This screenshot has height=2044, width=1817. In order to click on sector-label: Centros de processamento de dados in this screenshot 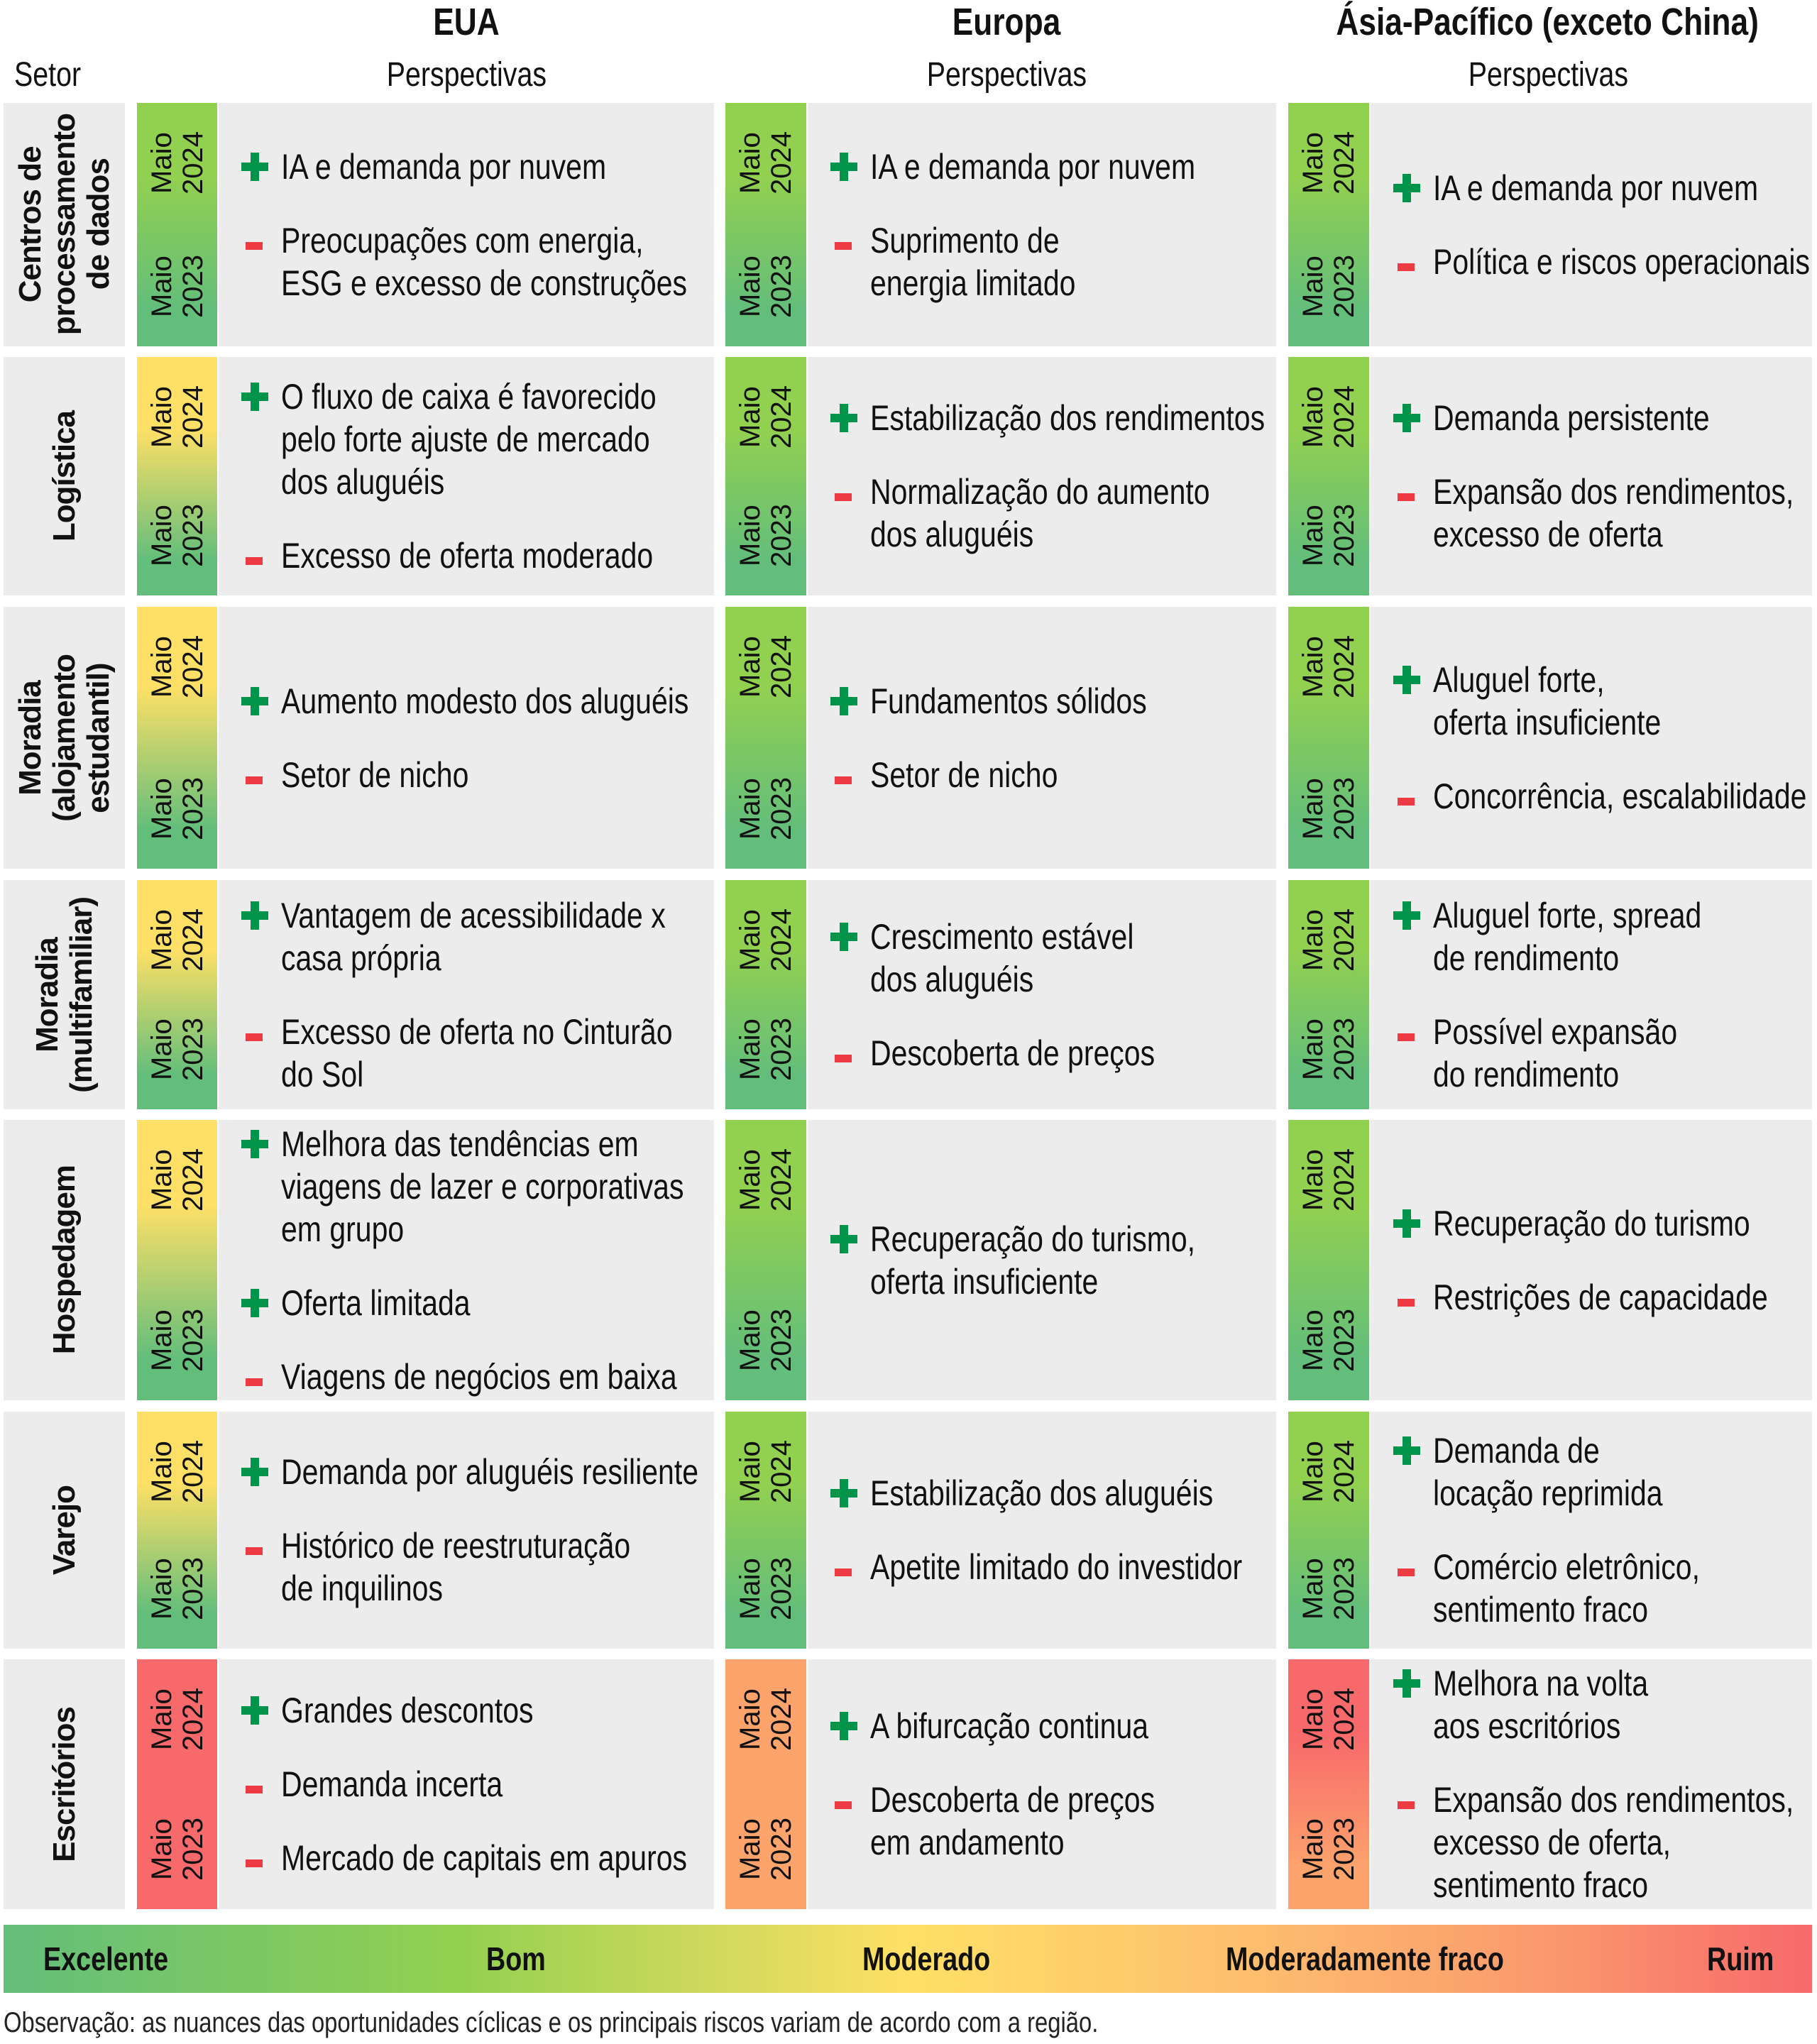, I will do `click(64, 225)`.